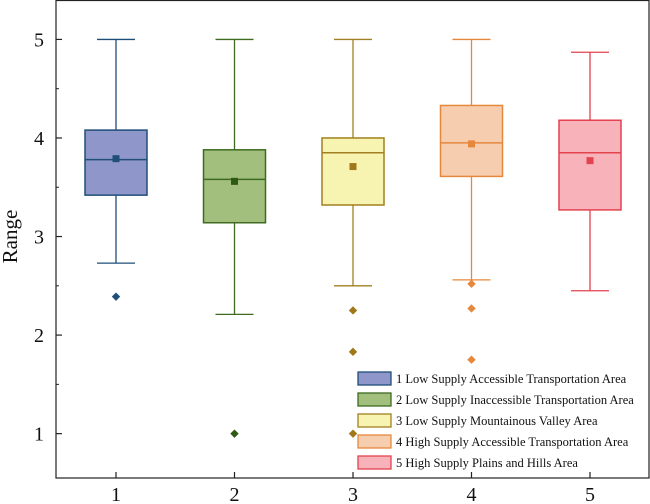  I want to click on y-tick-label: 1, so click(39, 435).